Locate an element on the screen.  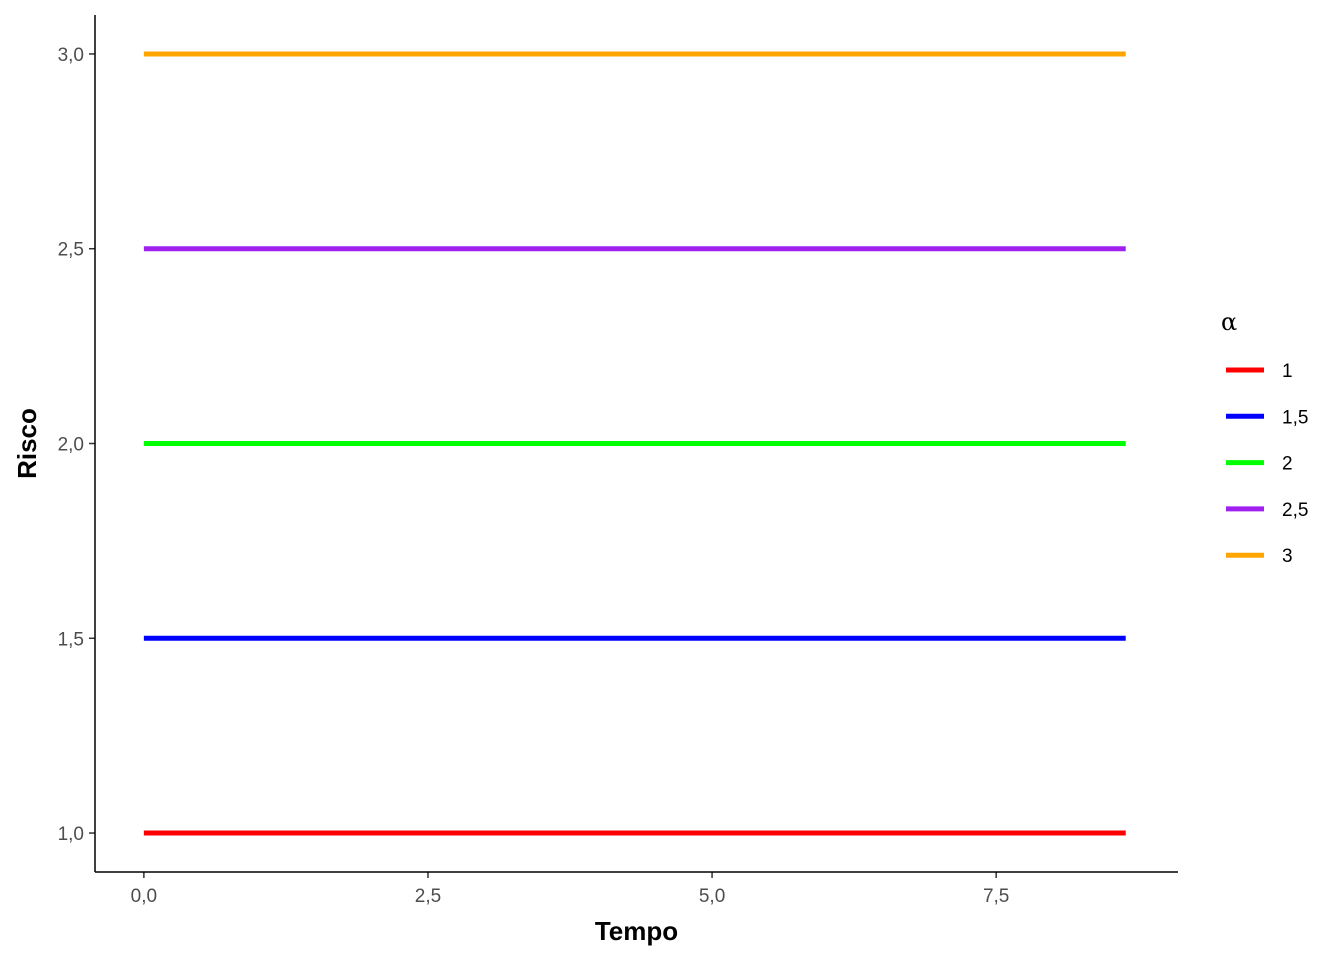
legend-items: 1 1,5 2 2,5 3 is located at coordinates (1267, 464).